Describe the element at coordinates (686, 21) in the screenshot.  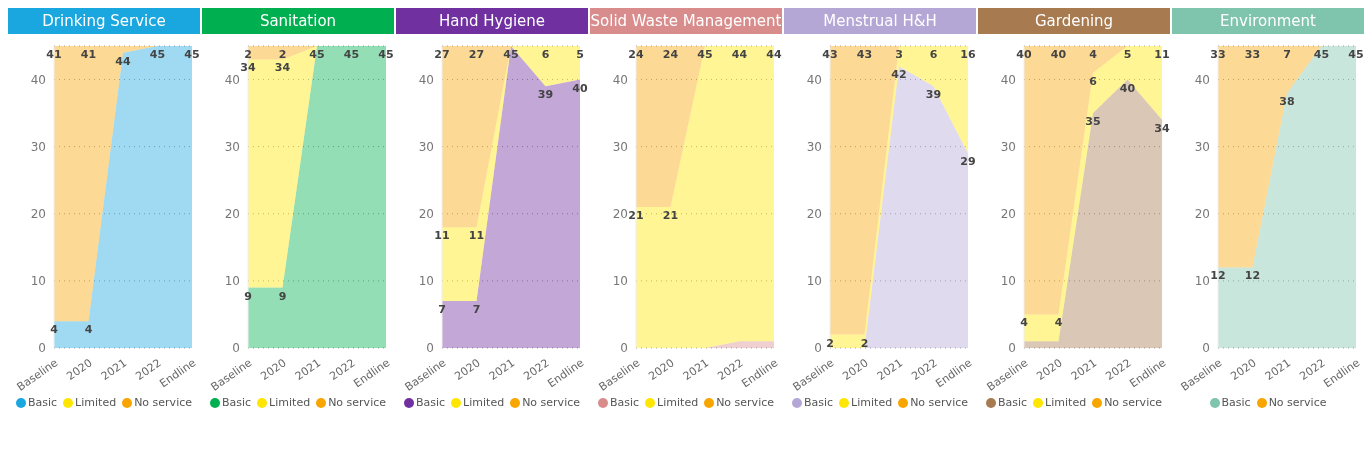
I see `chart-title: Solid Waste Management` at that location.